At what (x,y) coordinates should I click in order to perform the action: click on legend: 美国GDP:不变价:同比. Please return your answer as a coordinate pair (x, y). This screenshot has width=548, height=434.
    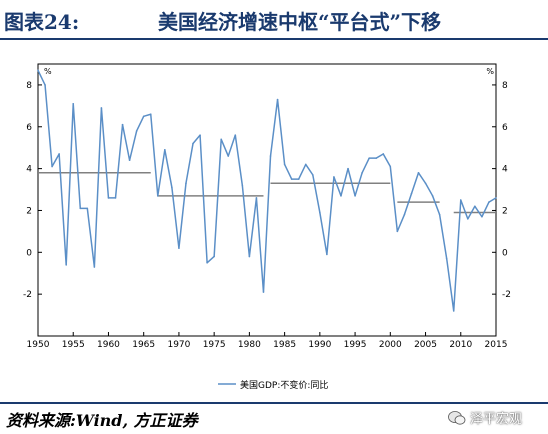
    Looking at the image, I should click on (273, 385).